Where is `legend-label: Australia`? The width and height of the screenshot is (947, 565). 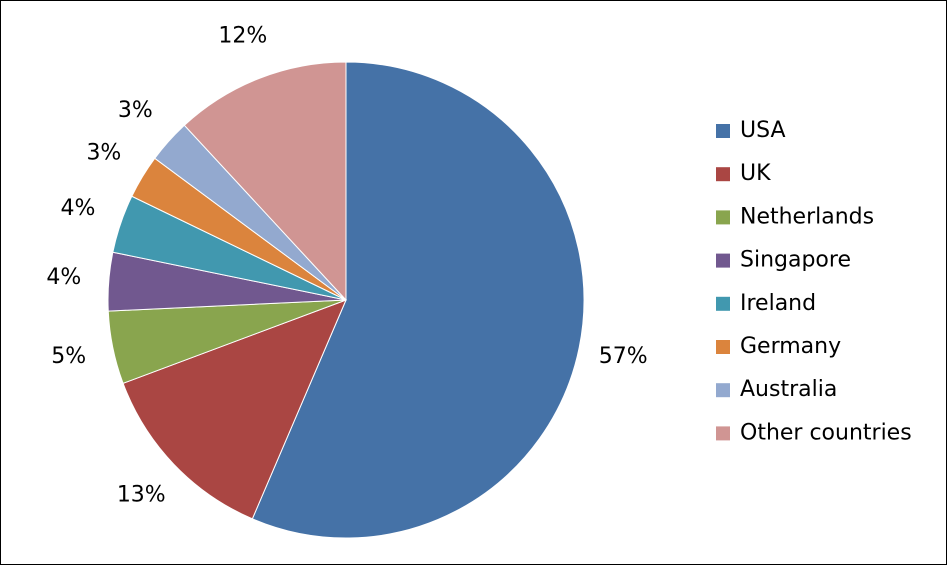 legend-label: Australia is located at coordinates (788, 389).